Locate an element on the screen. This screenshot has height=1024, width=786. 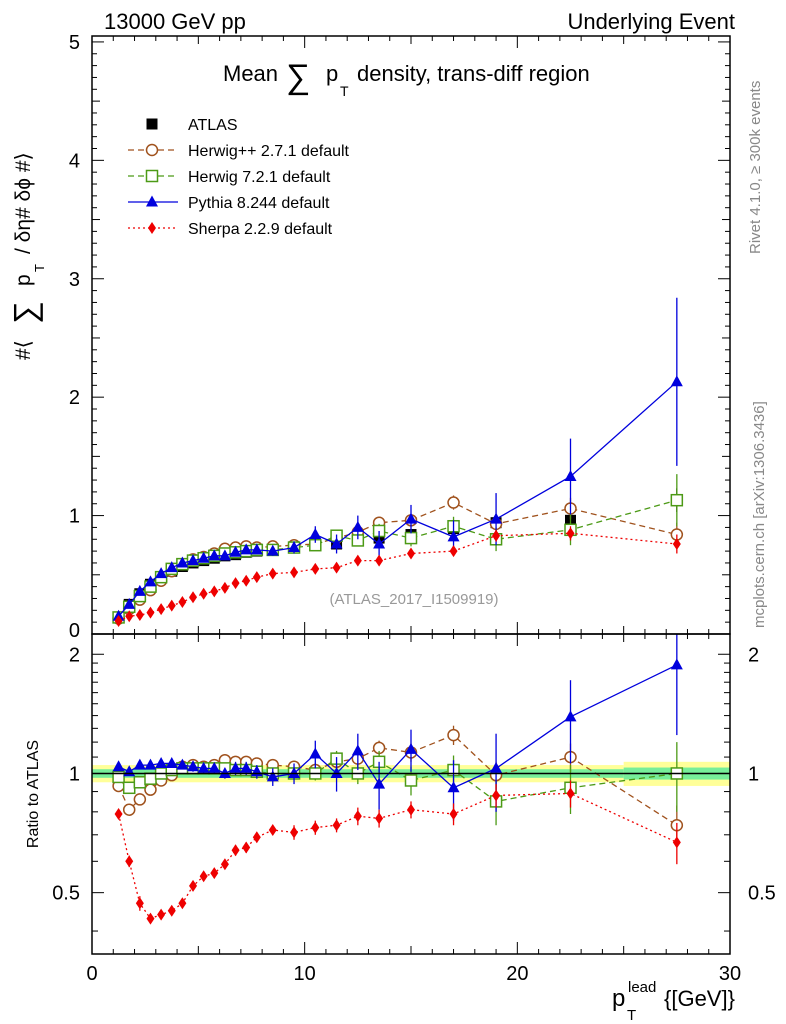
ratio-series-herwigpp is located at coordinates (398, 786).